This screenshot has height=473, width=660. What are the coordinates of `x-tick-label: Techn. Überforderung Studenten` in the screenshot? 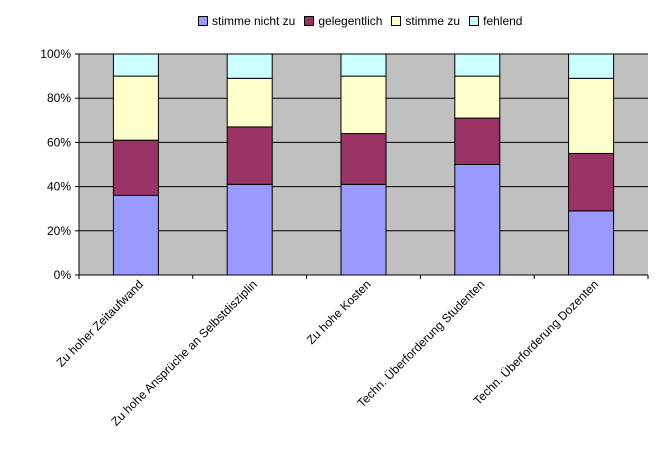 It's located at (420, 343).